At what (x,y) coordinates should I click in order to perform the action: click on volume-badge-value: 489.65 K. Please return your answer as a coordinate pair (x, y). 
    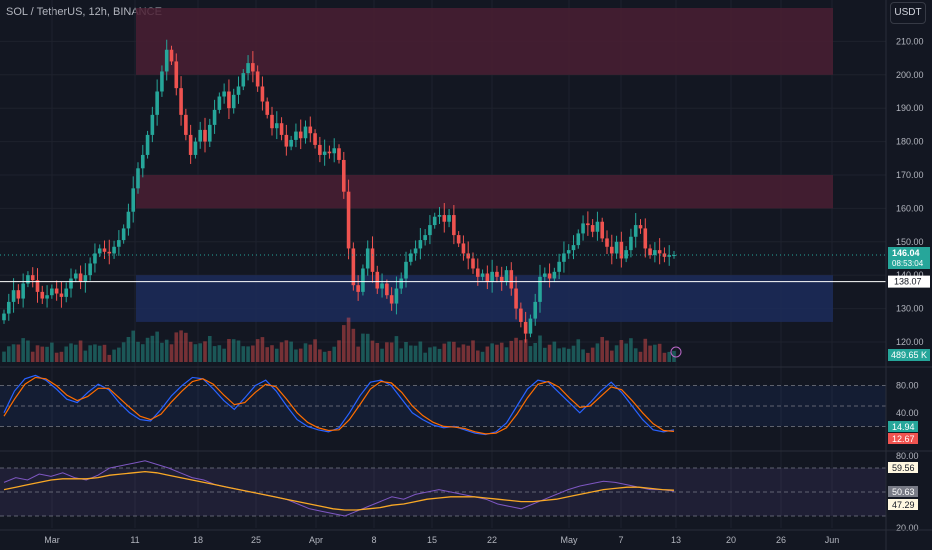
    Looking at the image, I should click on (909, 355).